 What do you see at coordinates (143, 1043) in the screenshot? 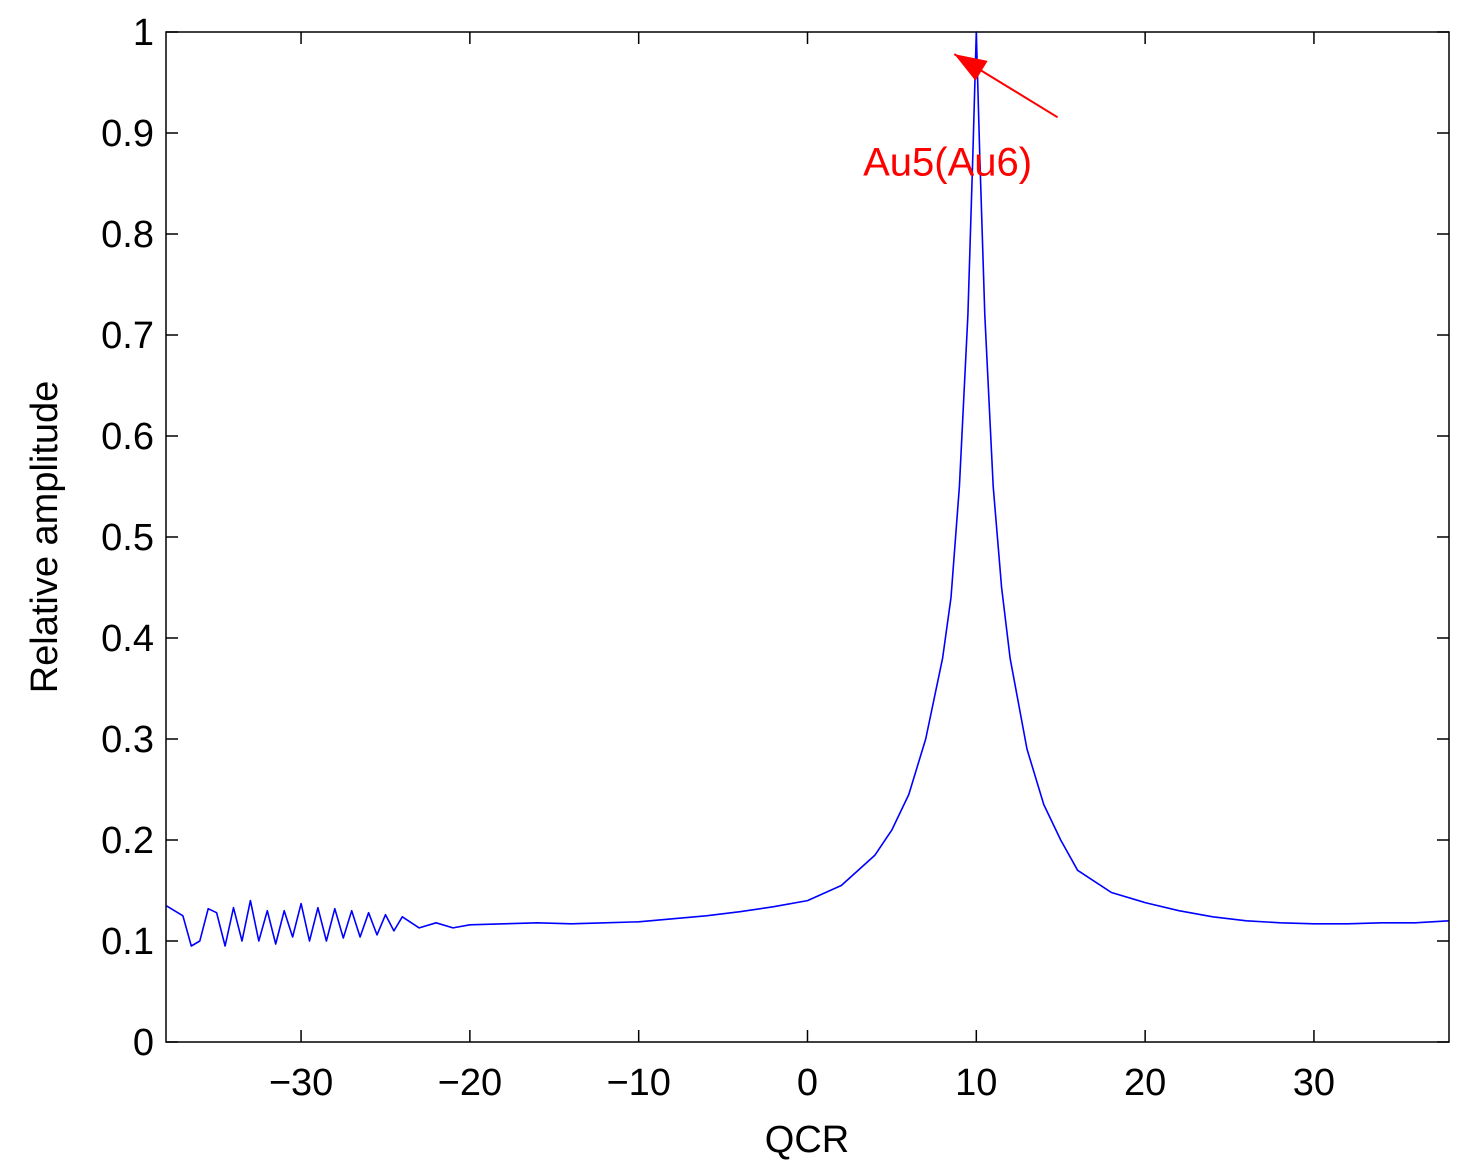
I see `y-tick-label: 0` at bounding box center [143, 1043].